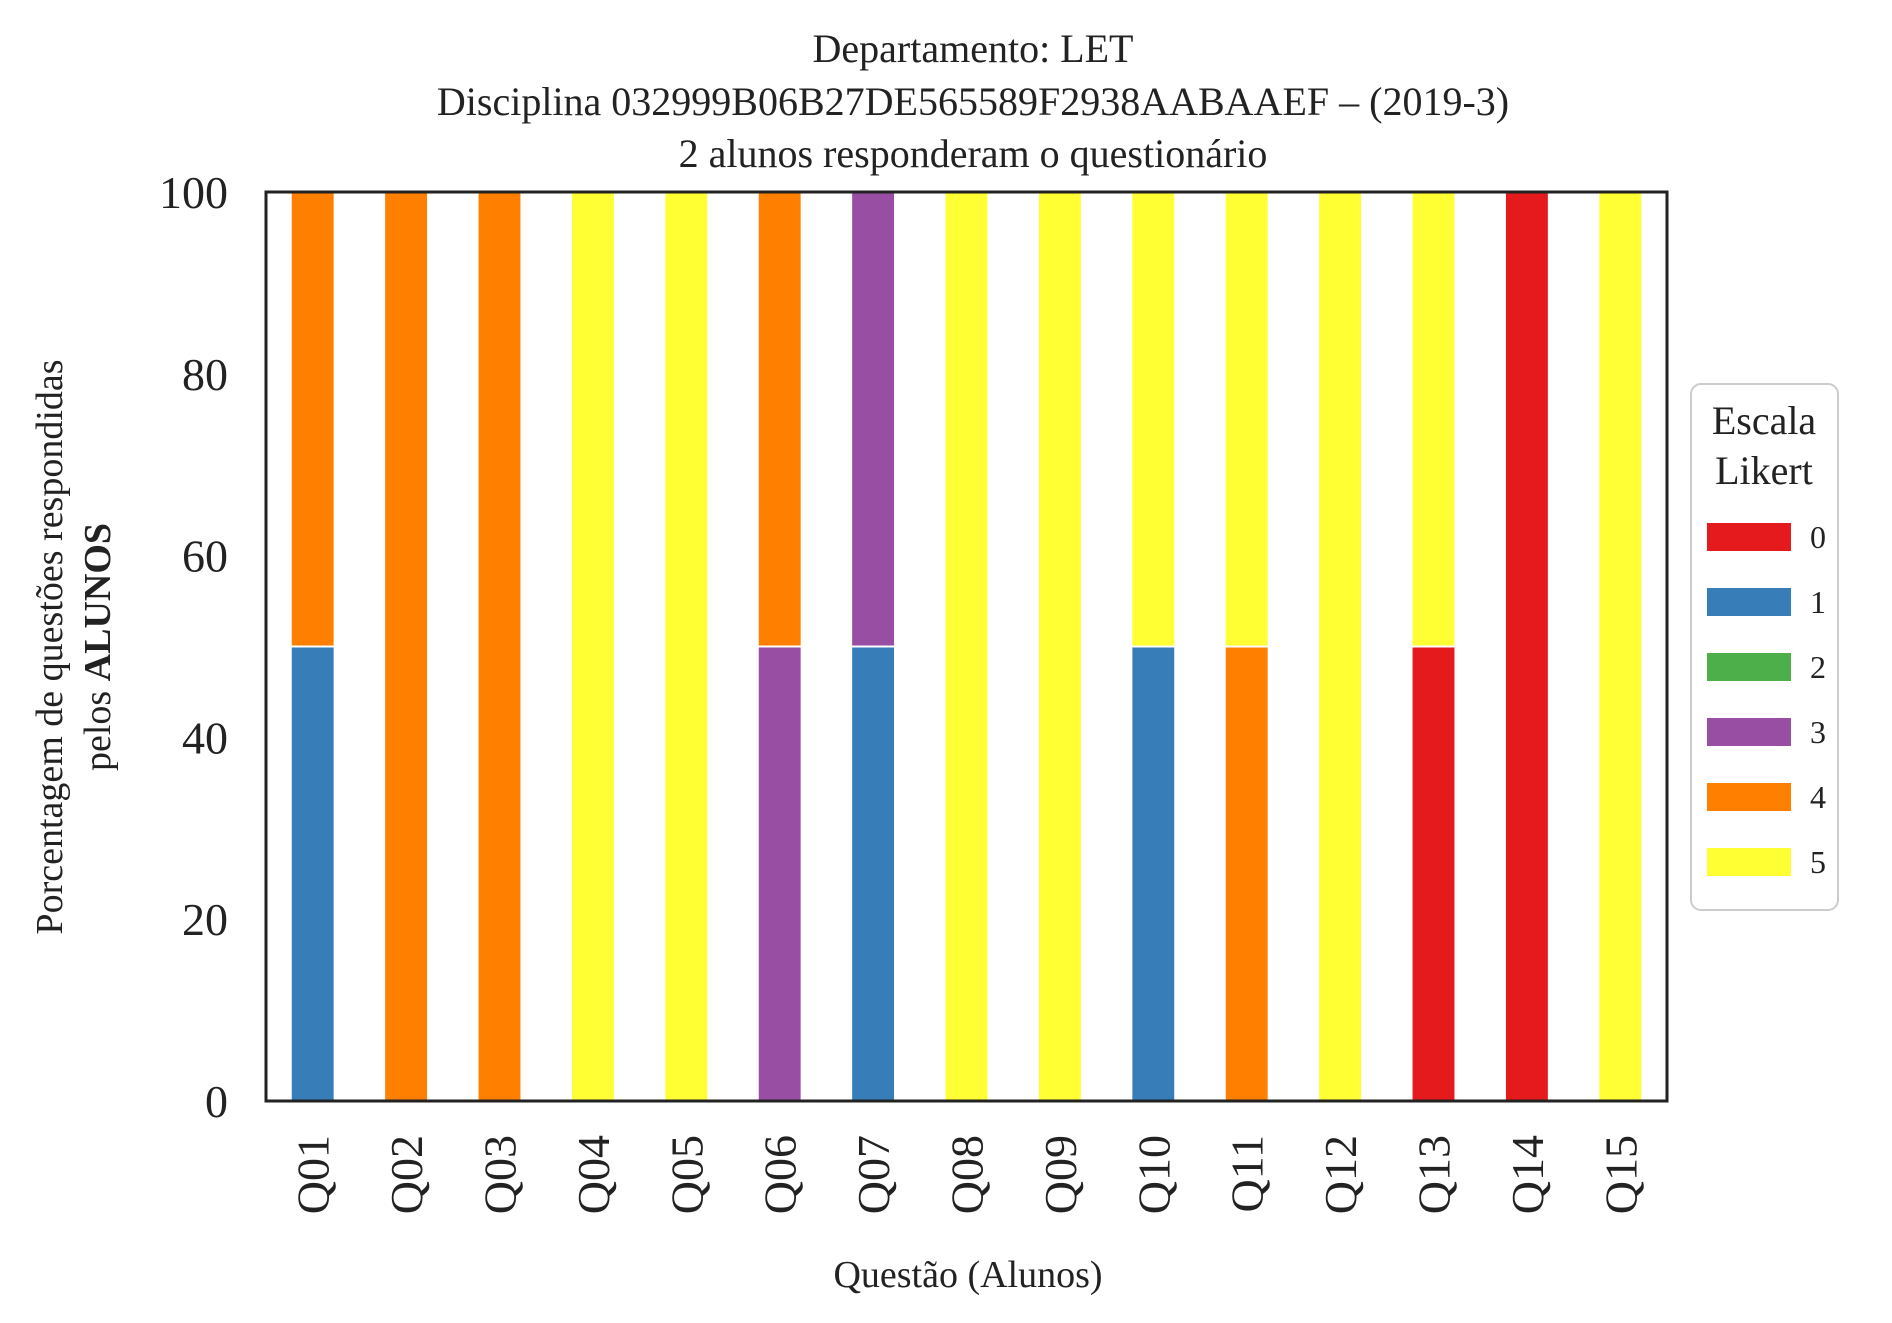 The width and height of the screenshot is (1892, 1323). I want to click on legend-label-5: 5, so click(1818, 862).